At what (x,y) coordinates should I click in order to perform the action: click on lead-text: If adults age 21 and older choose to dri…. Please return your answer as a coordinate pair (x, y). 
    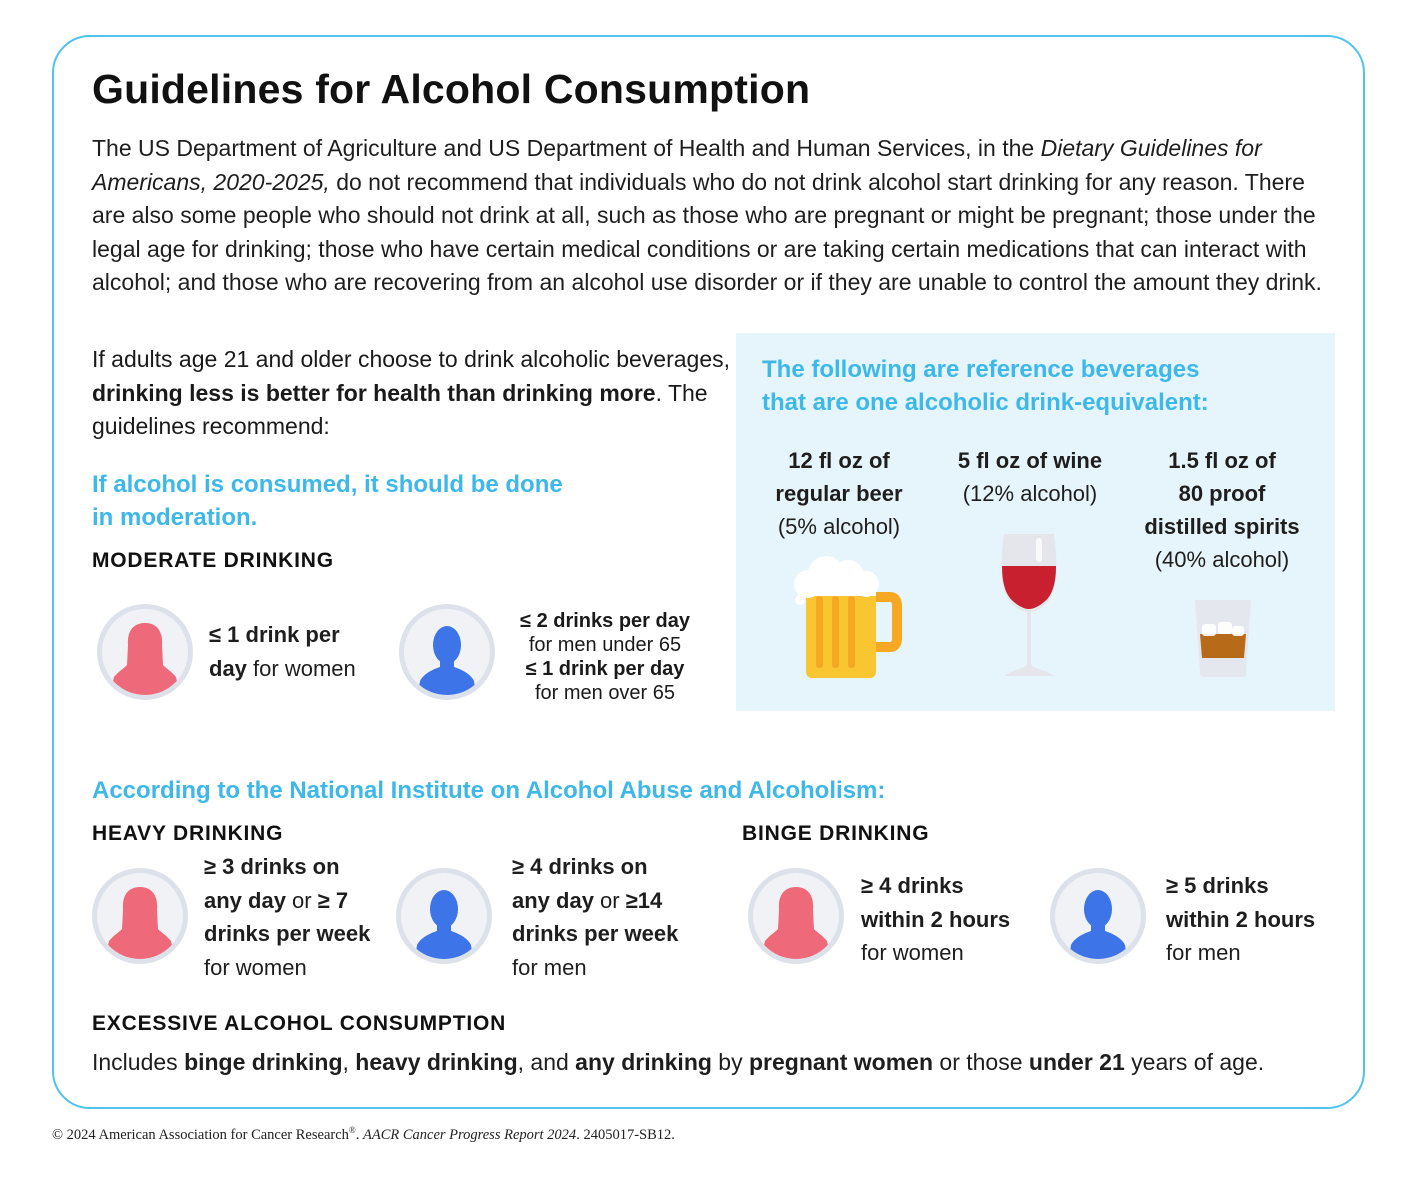
    Looking at the image, I should click on (411, 359).